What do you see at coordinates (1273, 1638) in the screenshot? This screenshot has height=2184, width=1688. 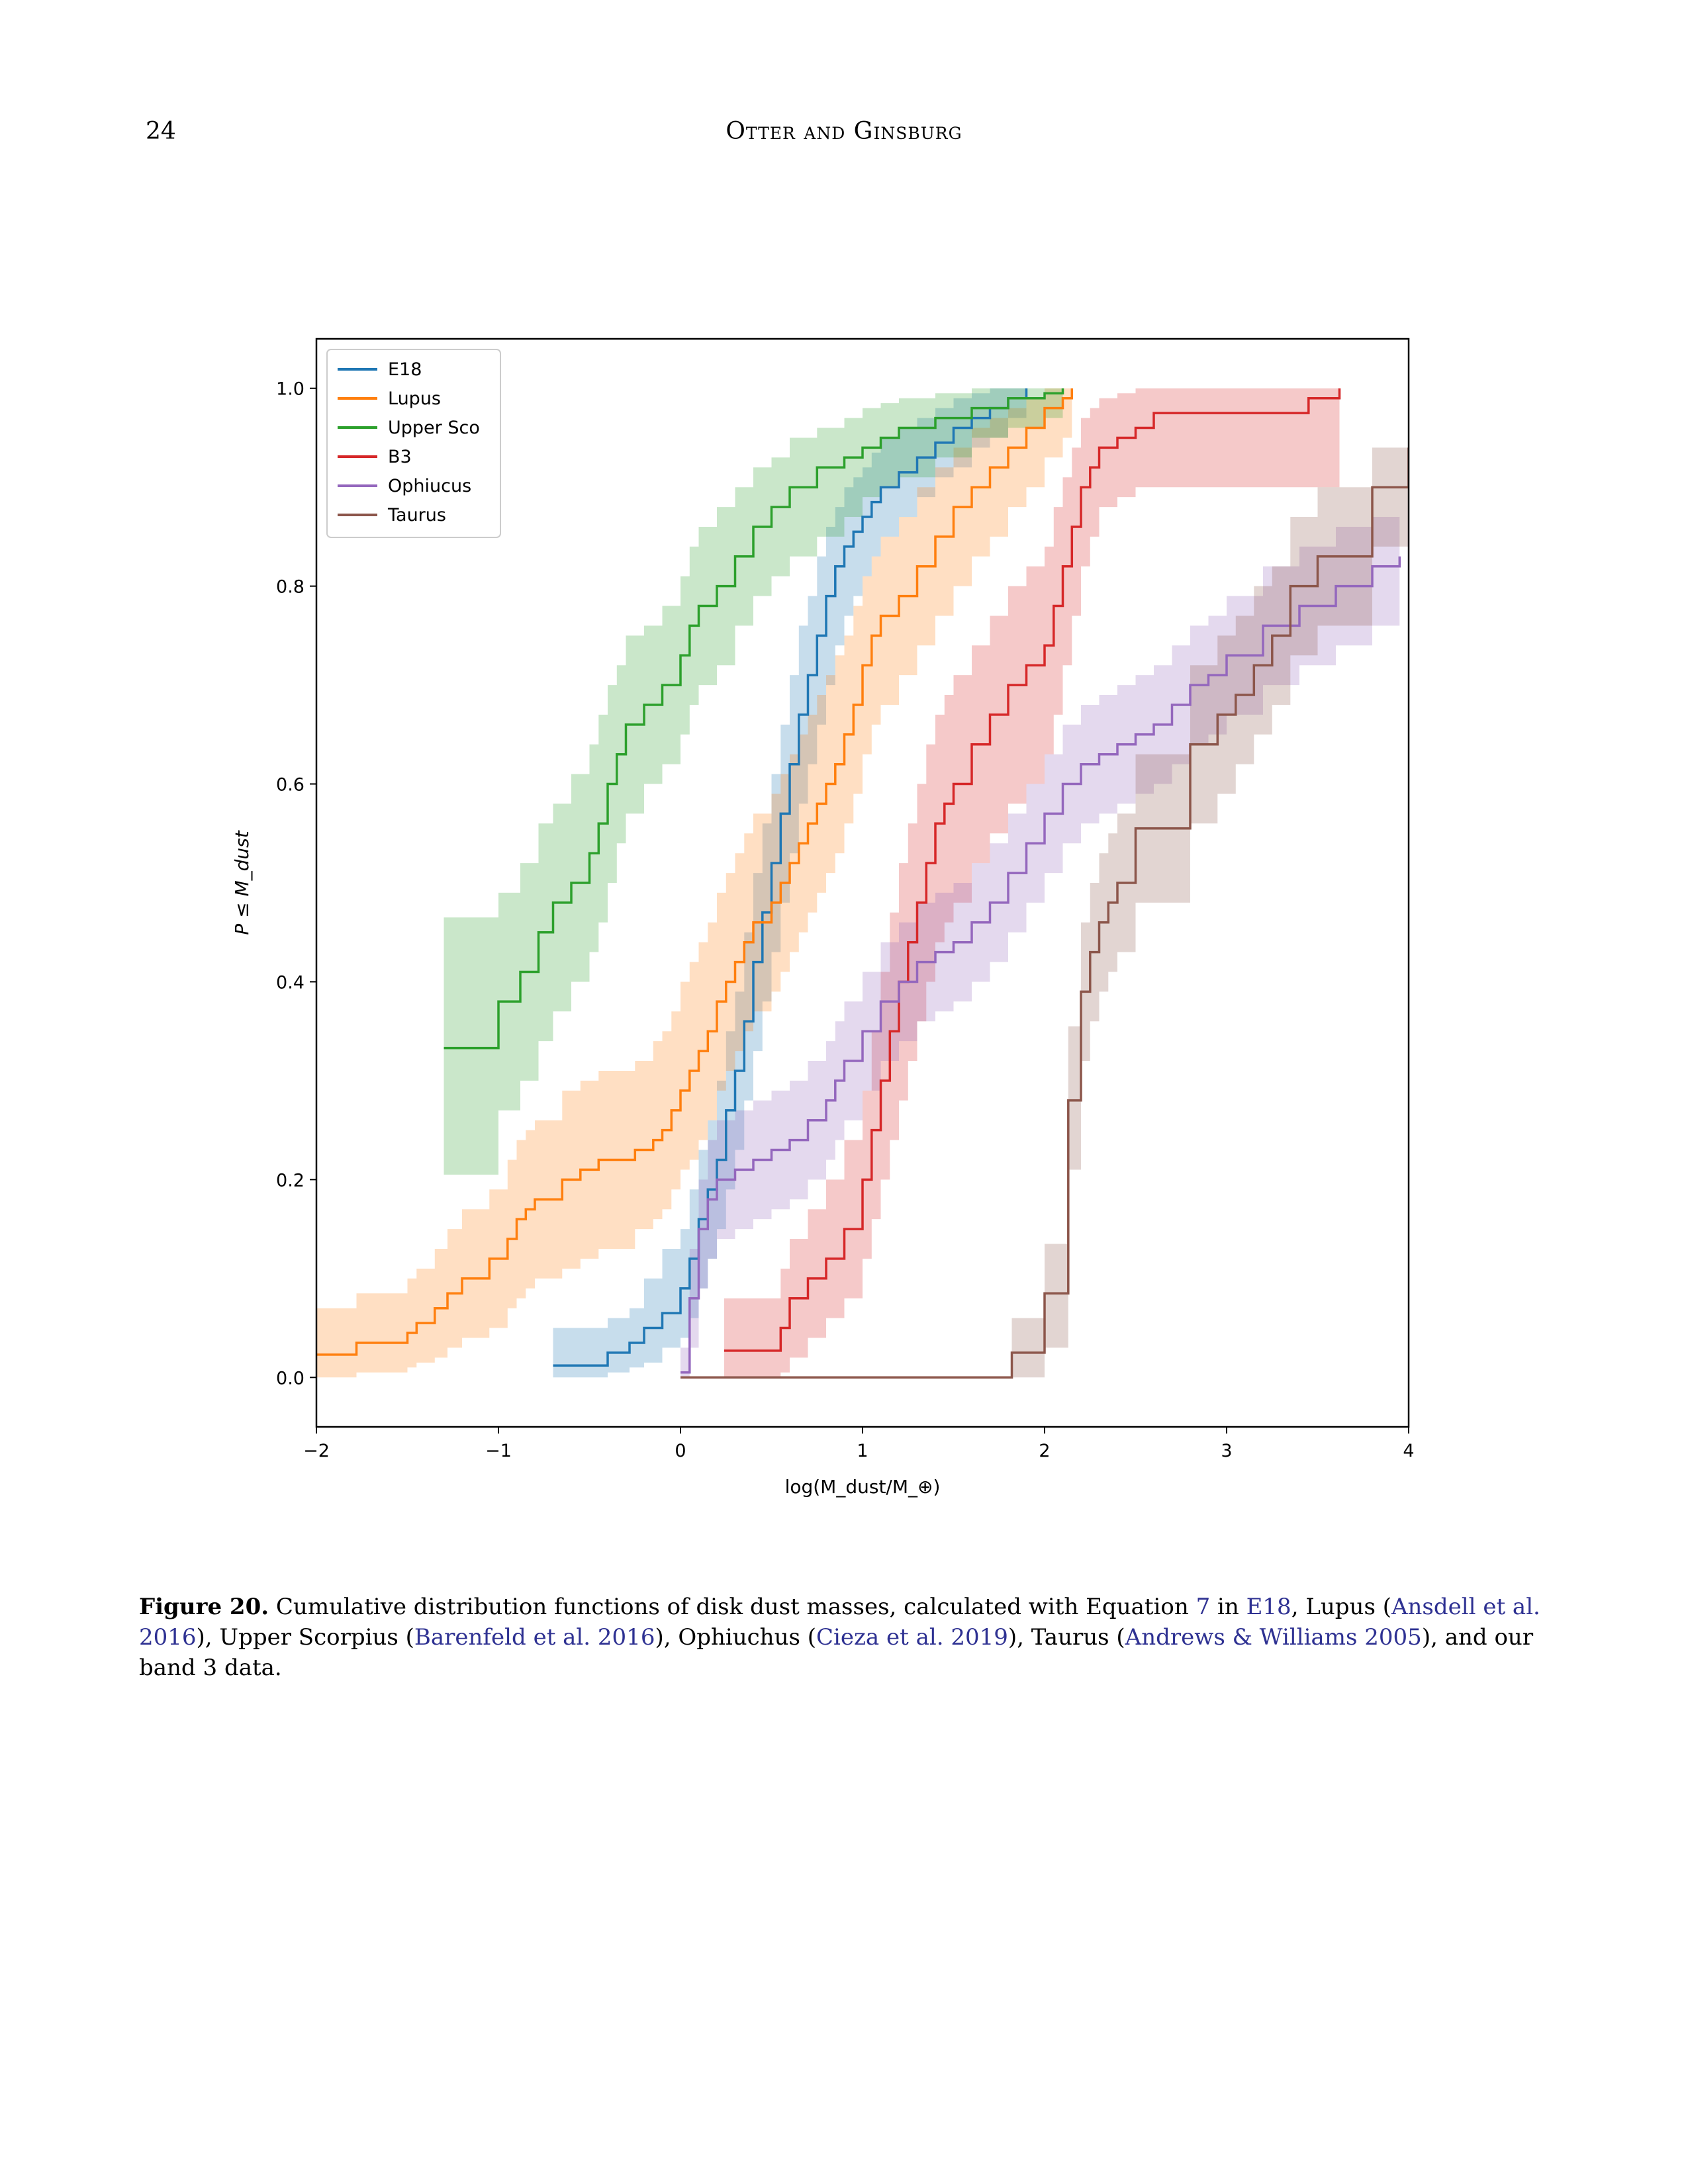 I see `caption-ref-andrews: Andrews & Williams 2005` at bounding box center [1273, 1638].